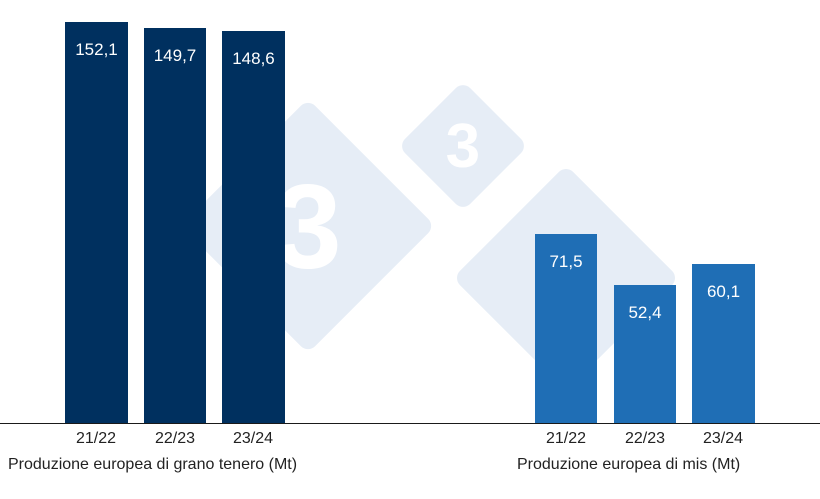 The width and height of the screenshot is (820, 499). I want to click on bar-value-label: 71,5, so click(566, 261).